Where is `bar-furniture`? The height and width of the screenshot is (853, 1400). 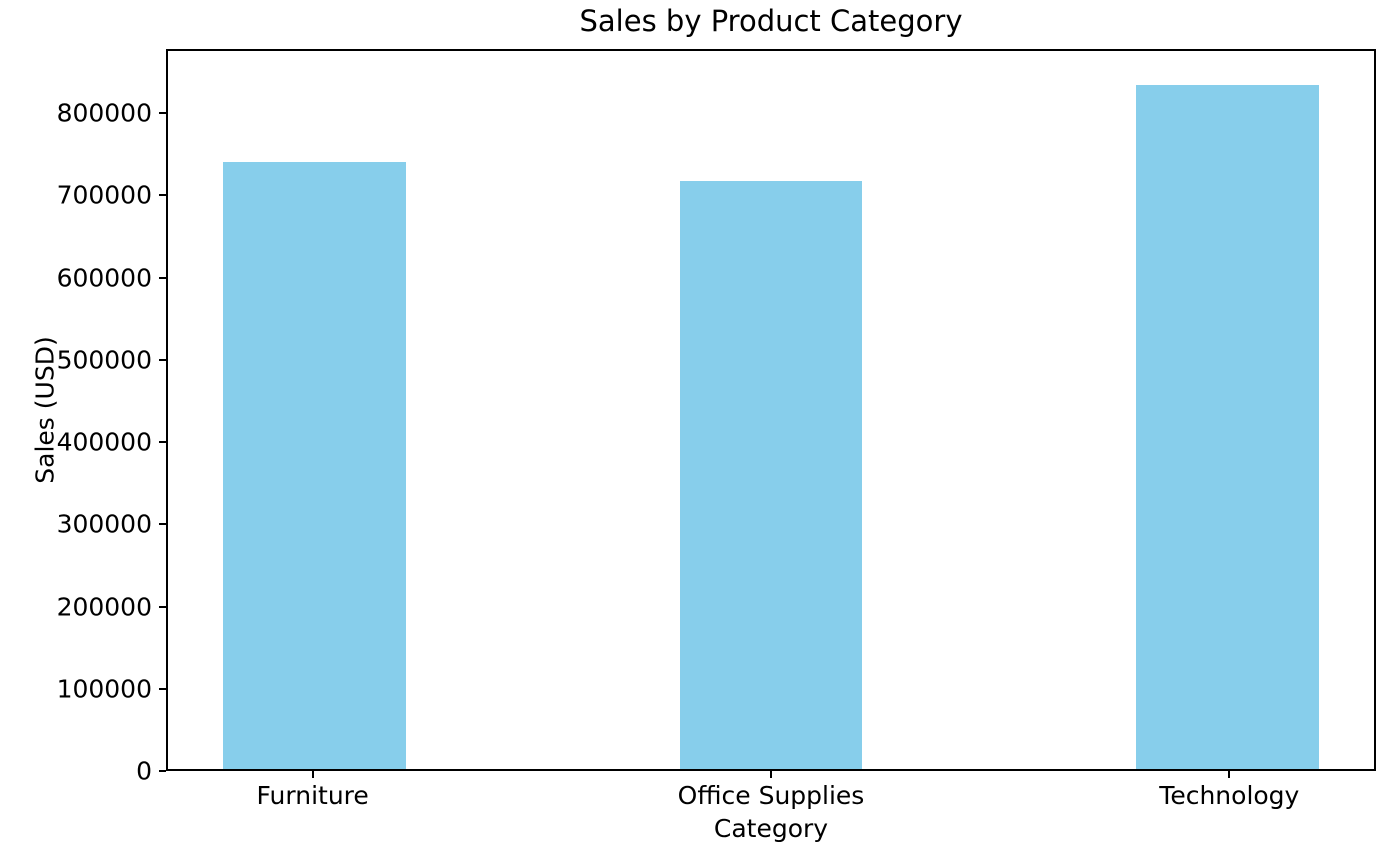
bar-furniture is located at coordinates (314, 465).